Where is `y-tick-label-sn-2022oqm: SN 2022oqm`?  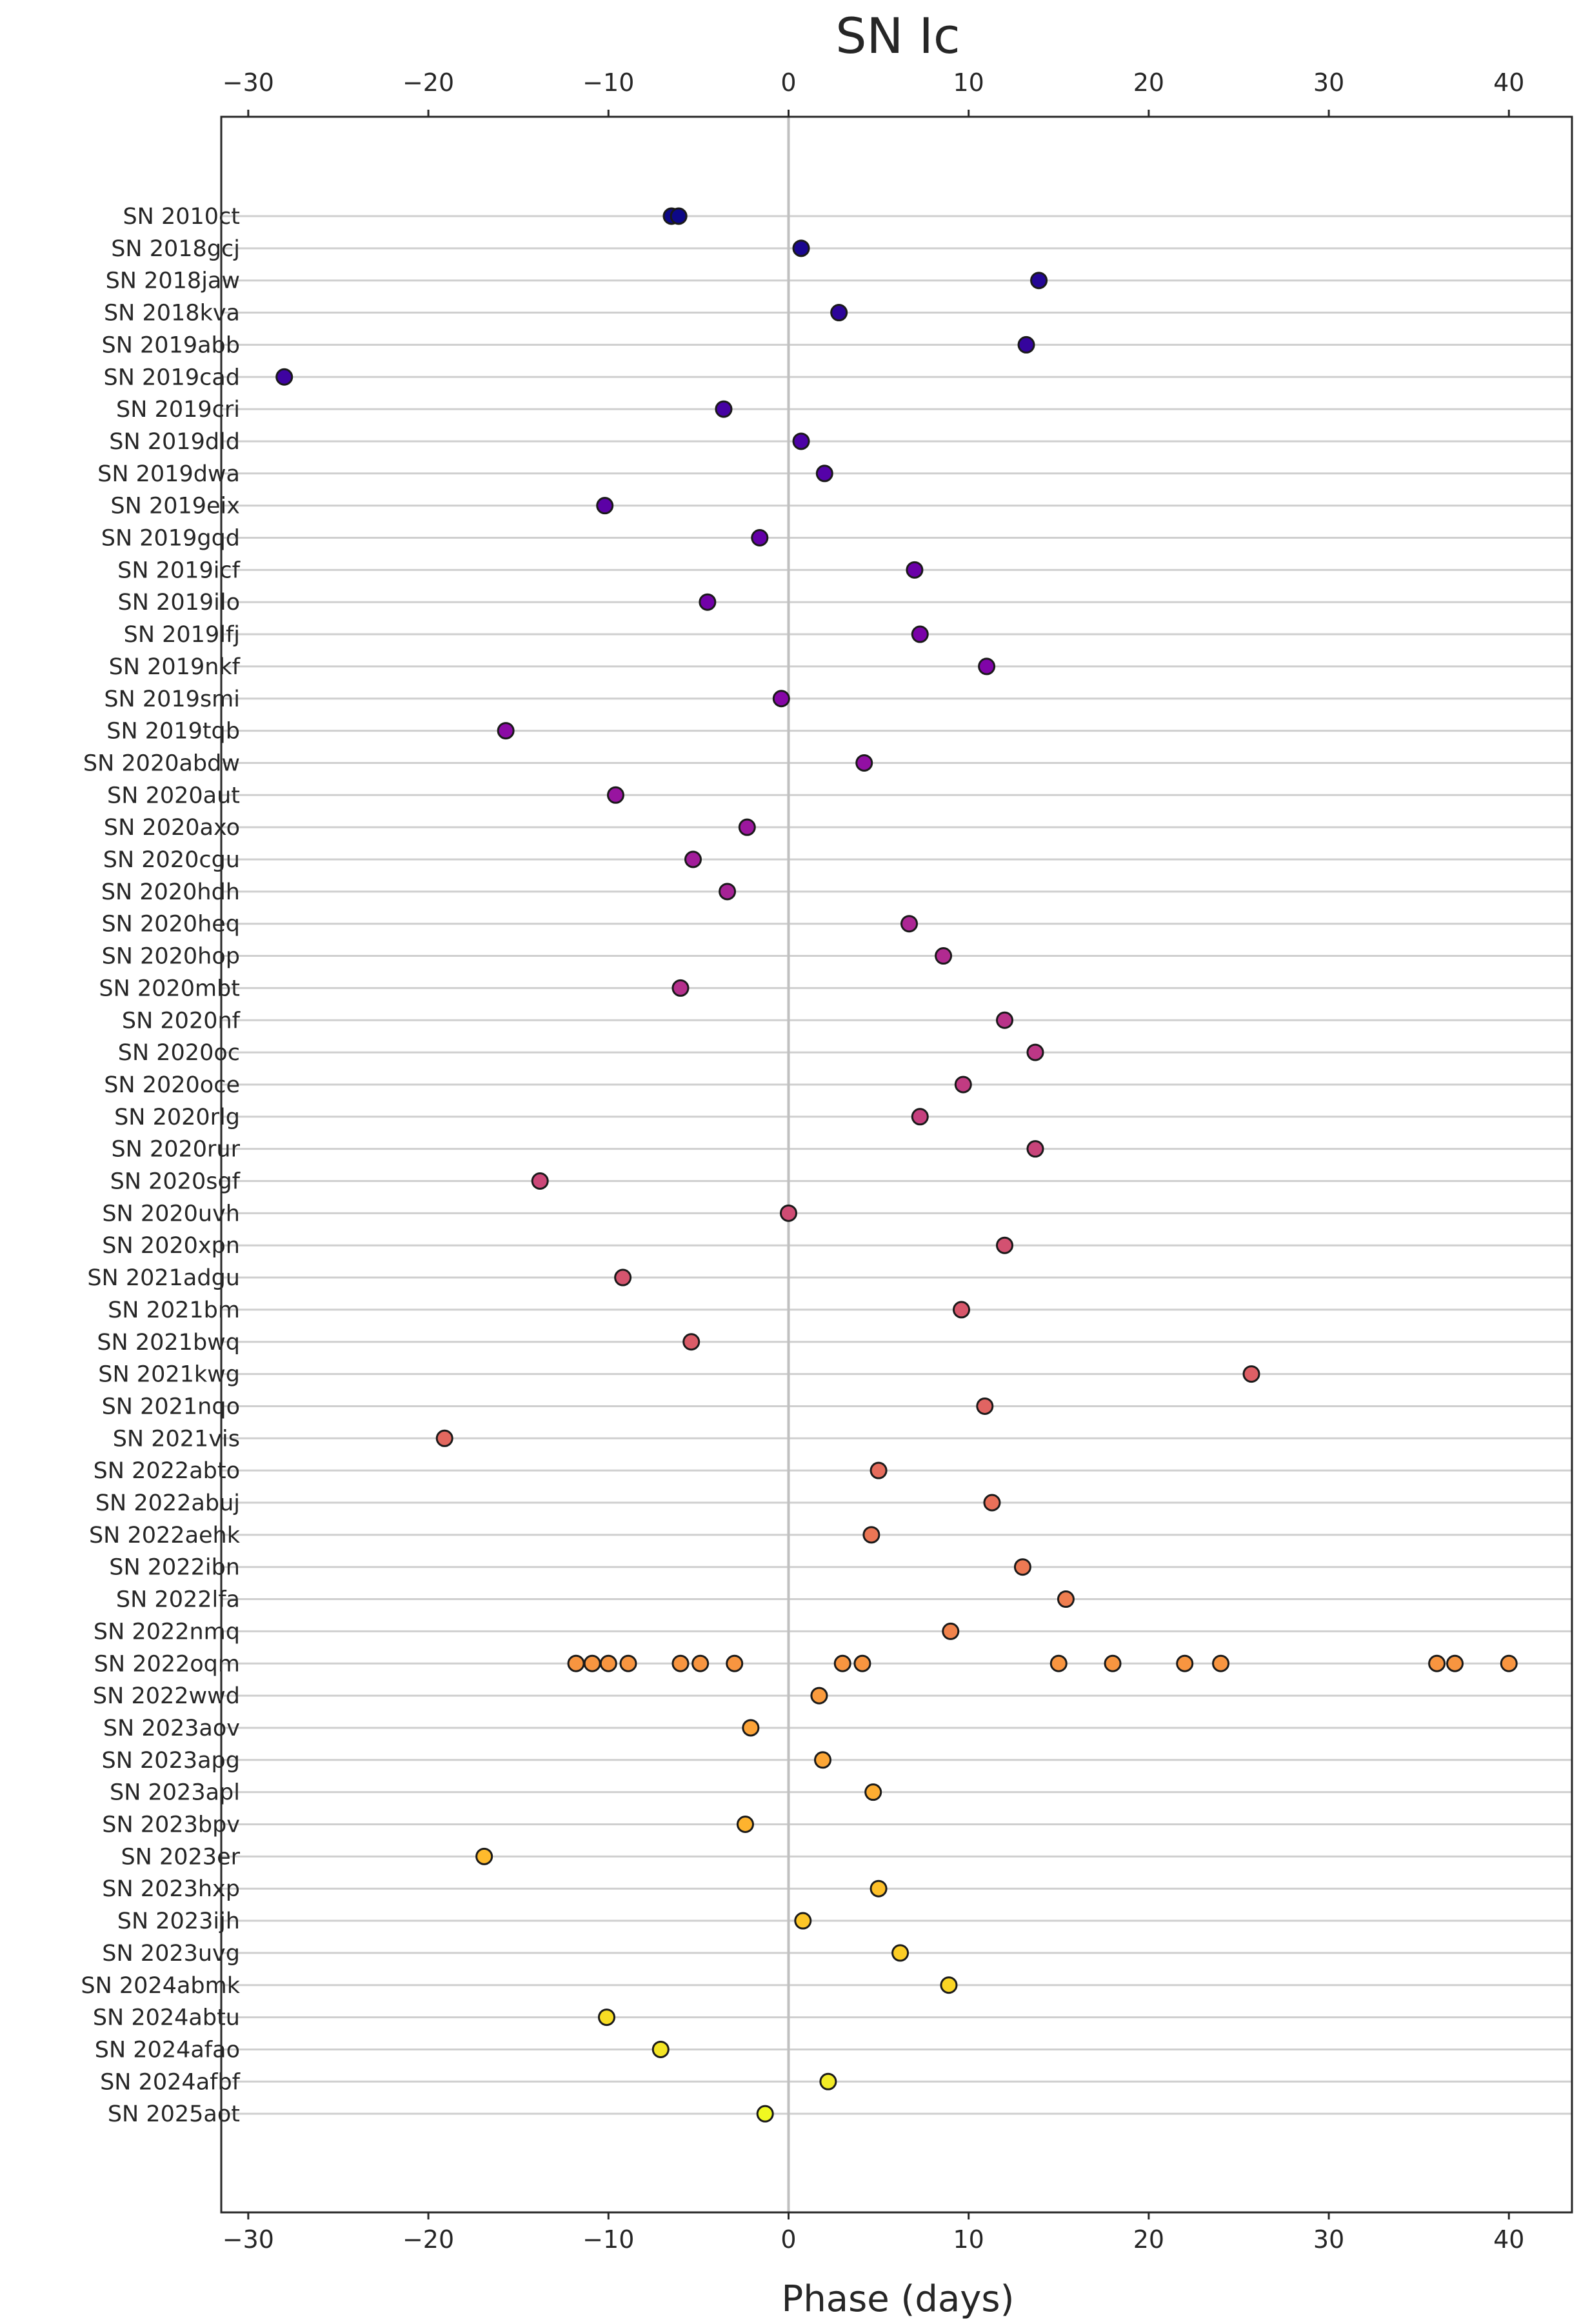 y-tick-label-sn-2022oqm: SN 2022oqm is located at coordinates (167, 1664).